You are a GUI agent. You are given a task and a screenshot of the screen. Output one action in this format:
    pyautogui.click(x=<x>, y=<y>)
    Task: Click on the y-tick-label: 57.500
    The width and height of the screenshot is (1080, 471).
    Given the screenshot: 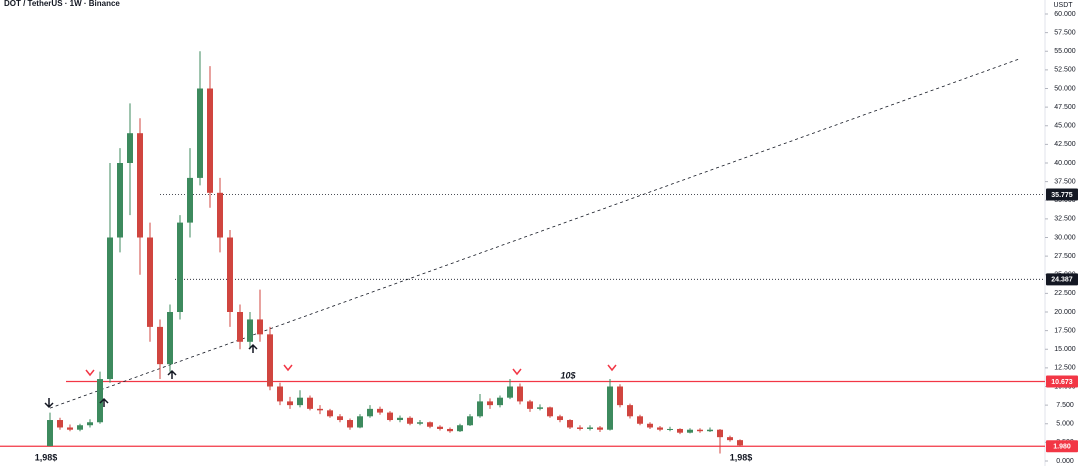 What is the action you would take?
    pyautogui.click(x=1065, y=32)
    